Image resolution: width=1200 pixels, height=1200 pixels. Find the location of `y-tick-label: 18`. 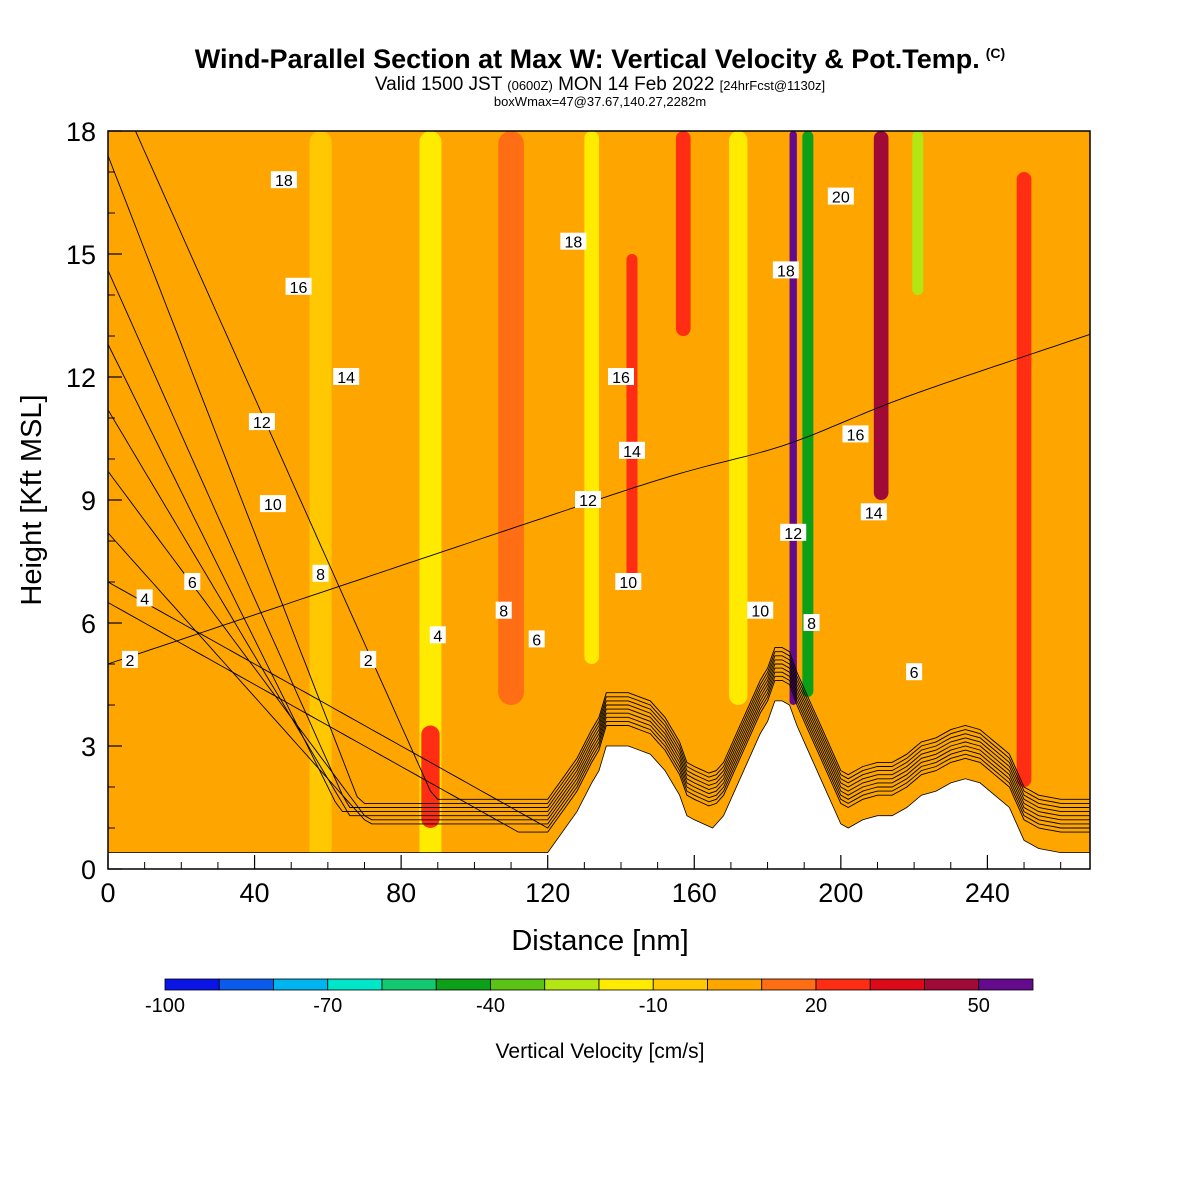

y-tick-label: 18 is located at coordinates (81, 132).